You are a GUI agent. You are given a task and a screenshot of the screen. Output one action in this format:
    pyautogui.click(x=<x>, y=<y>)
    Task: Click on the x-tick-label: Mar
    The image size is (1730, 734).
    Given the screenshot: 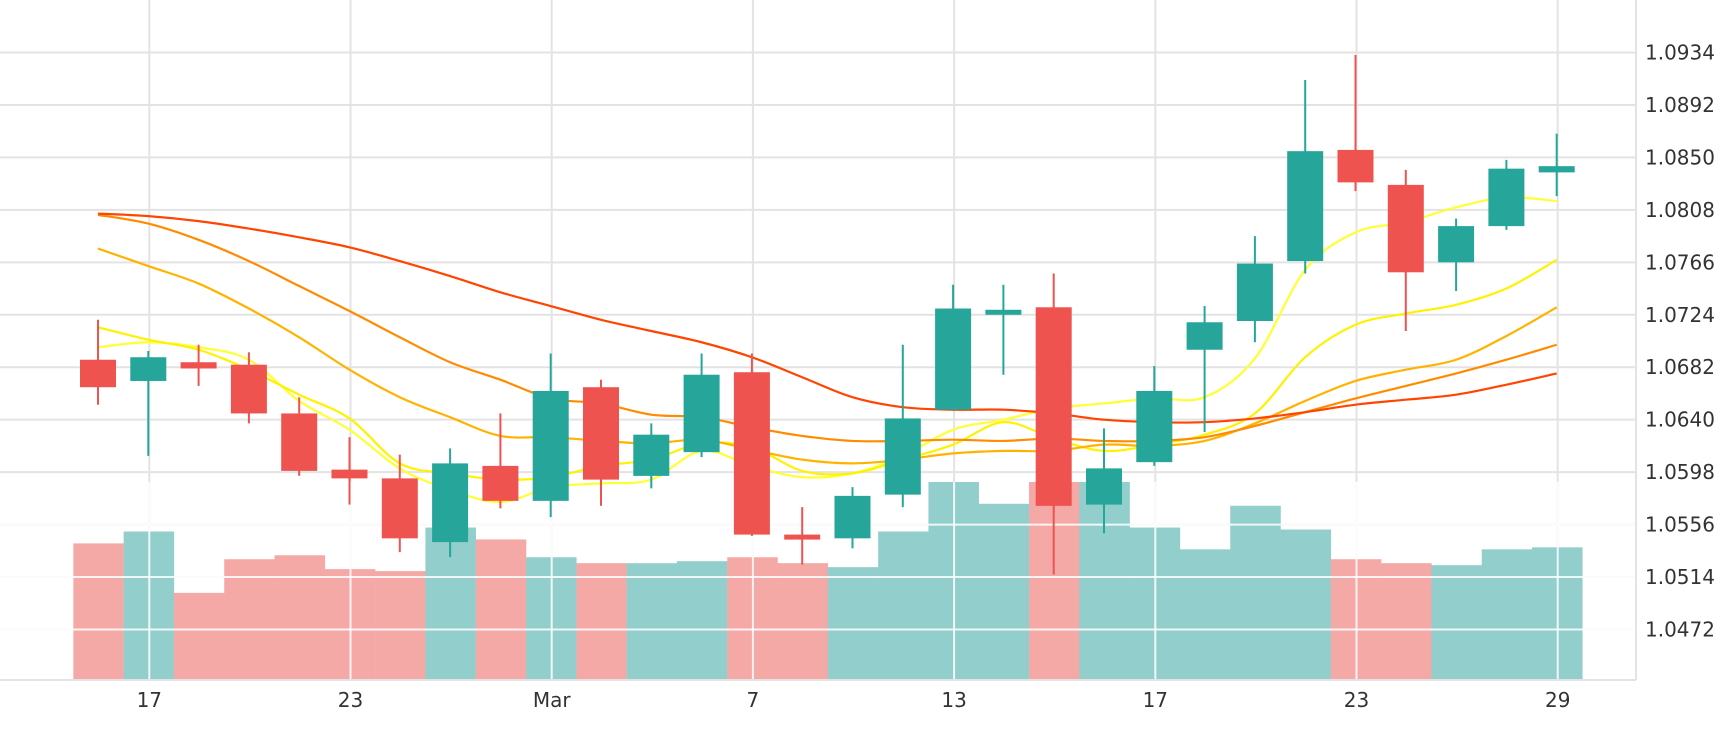 What is the action you would take?
    pyautogui.click(x=552, y=700)
    